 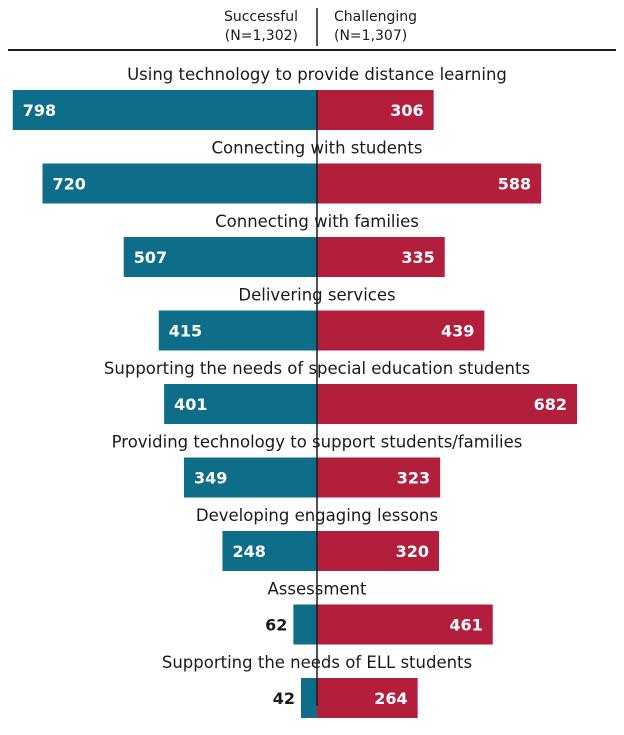 I want to click on value-label-successful: 42, so click(x=284, y=698).